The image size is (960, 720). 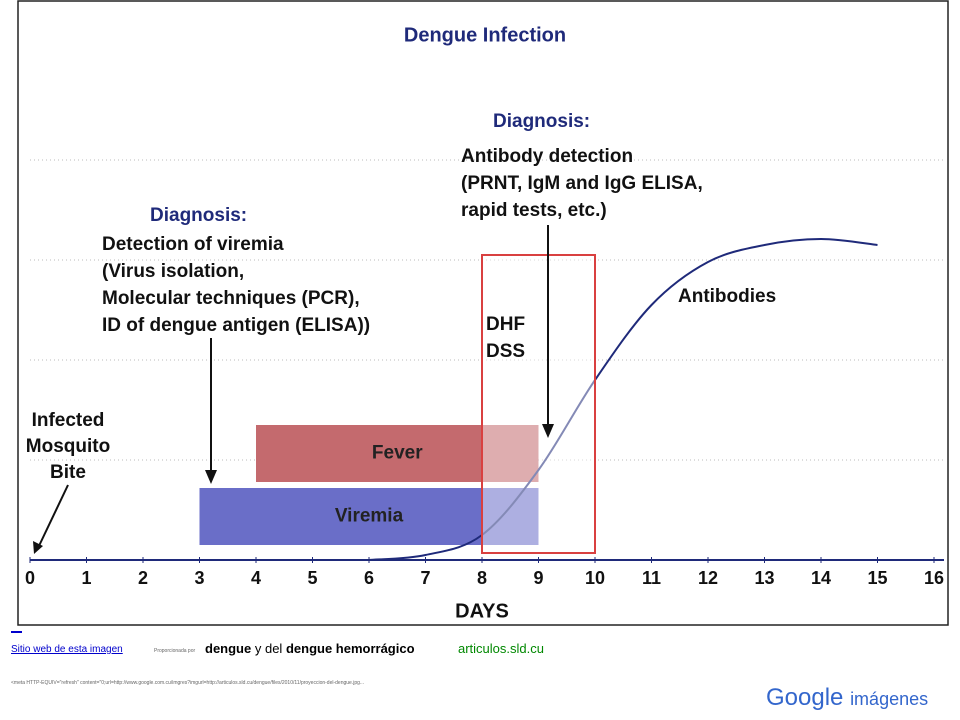 What do you see at coordinates (821, 578) in the screenshot?
I see `x-tick-label: 14` at bounding box center [821, 578].